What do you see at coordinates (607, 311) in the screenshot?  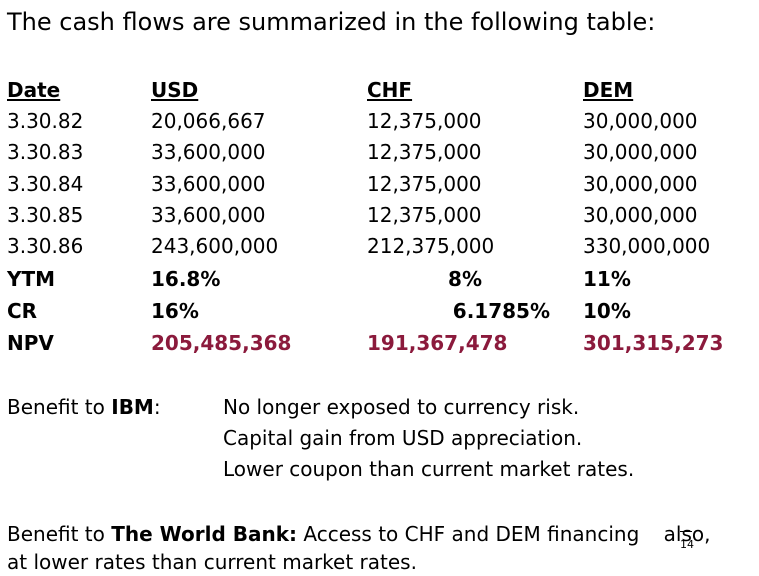 I see `cr-dem: 10%` at bounding box center [607, 311].